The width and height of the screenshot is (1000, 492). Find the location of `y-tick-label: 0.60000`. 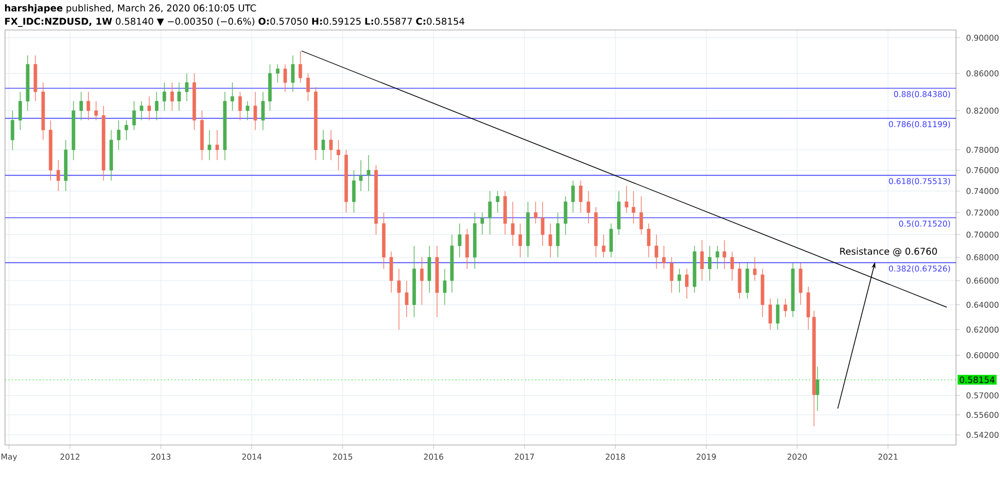

y-tick-label: 0.60000 is located at coordinates (982, 355).